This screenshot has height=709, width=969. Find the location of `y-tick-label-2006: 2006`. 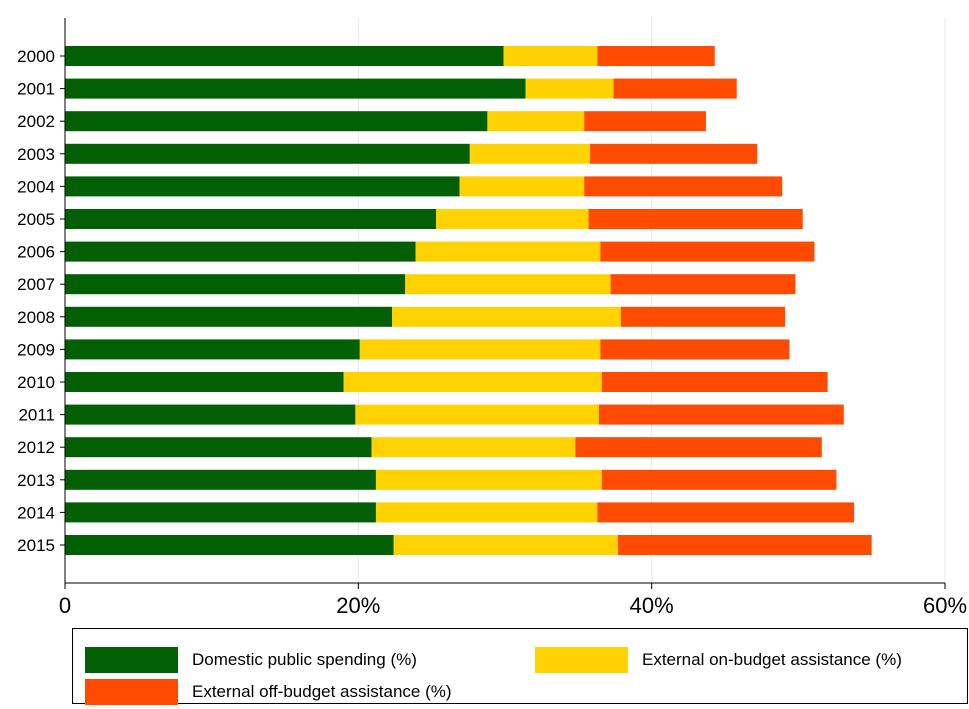

y-tick-label-2006: 2006 is located at coordinates (36, 252).